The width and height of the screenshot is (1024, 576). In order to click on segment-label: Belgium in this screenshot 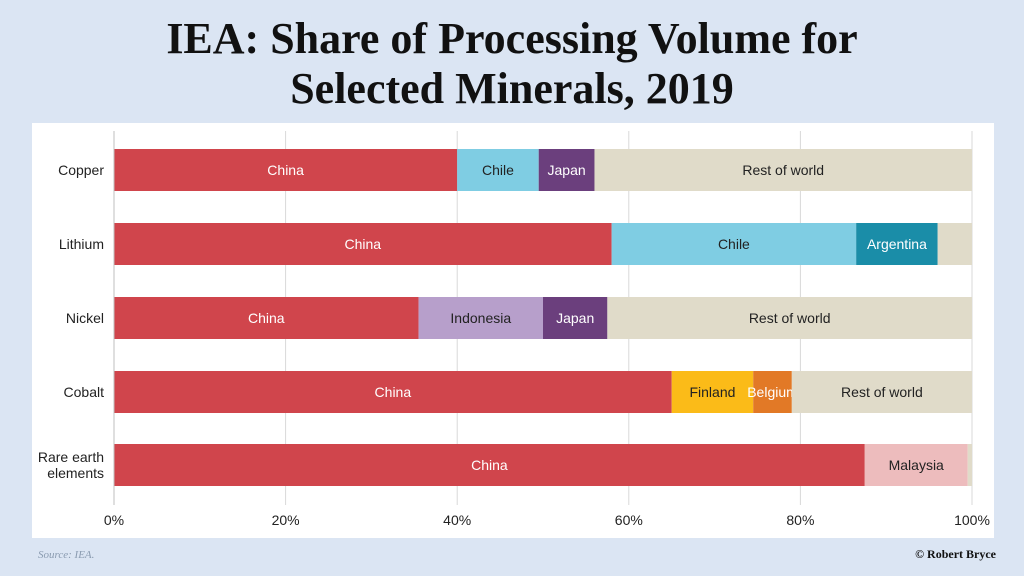, I will do `click(772, 392)`.